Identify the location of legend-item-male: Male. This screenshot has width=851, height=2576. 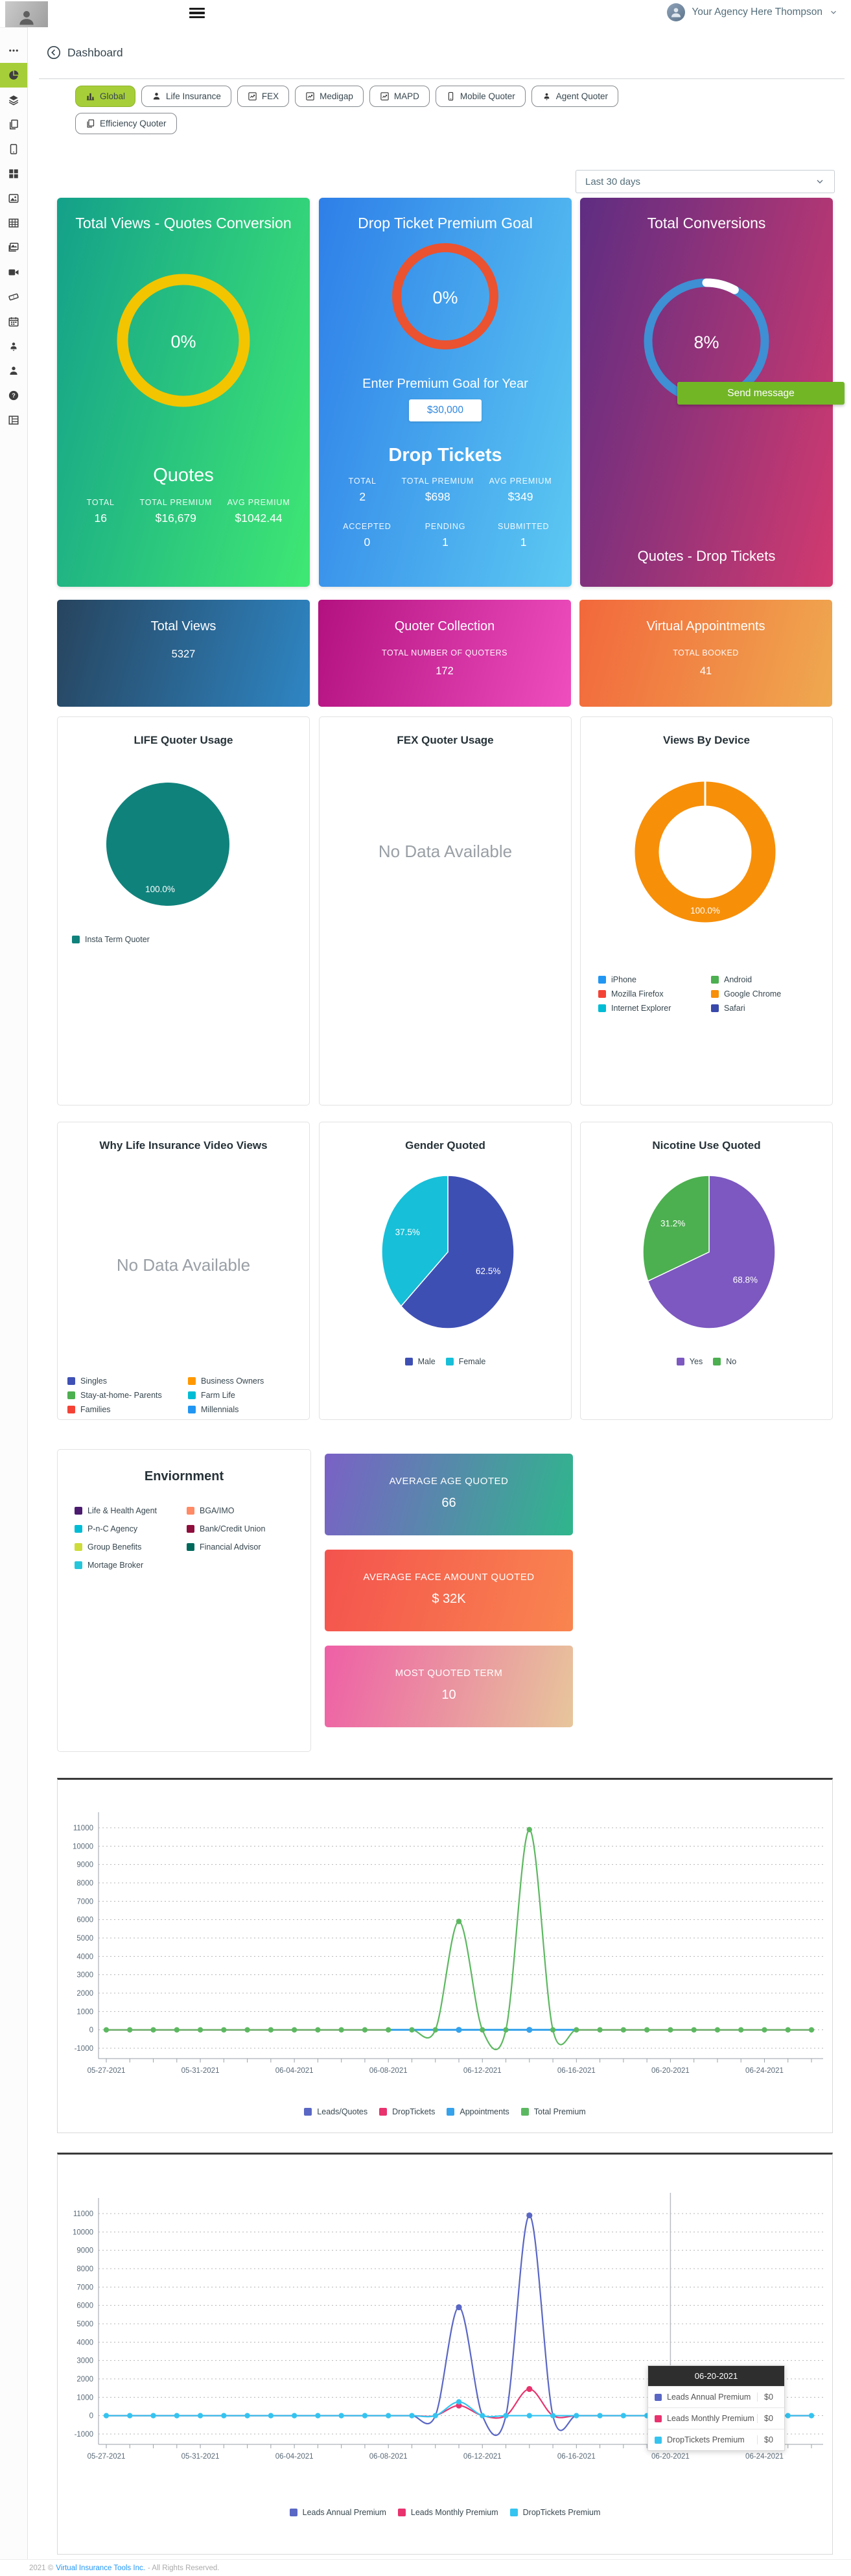
(420, 1361).